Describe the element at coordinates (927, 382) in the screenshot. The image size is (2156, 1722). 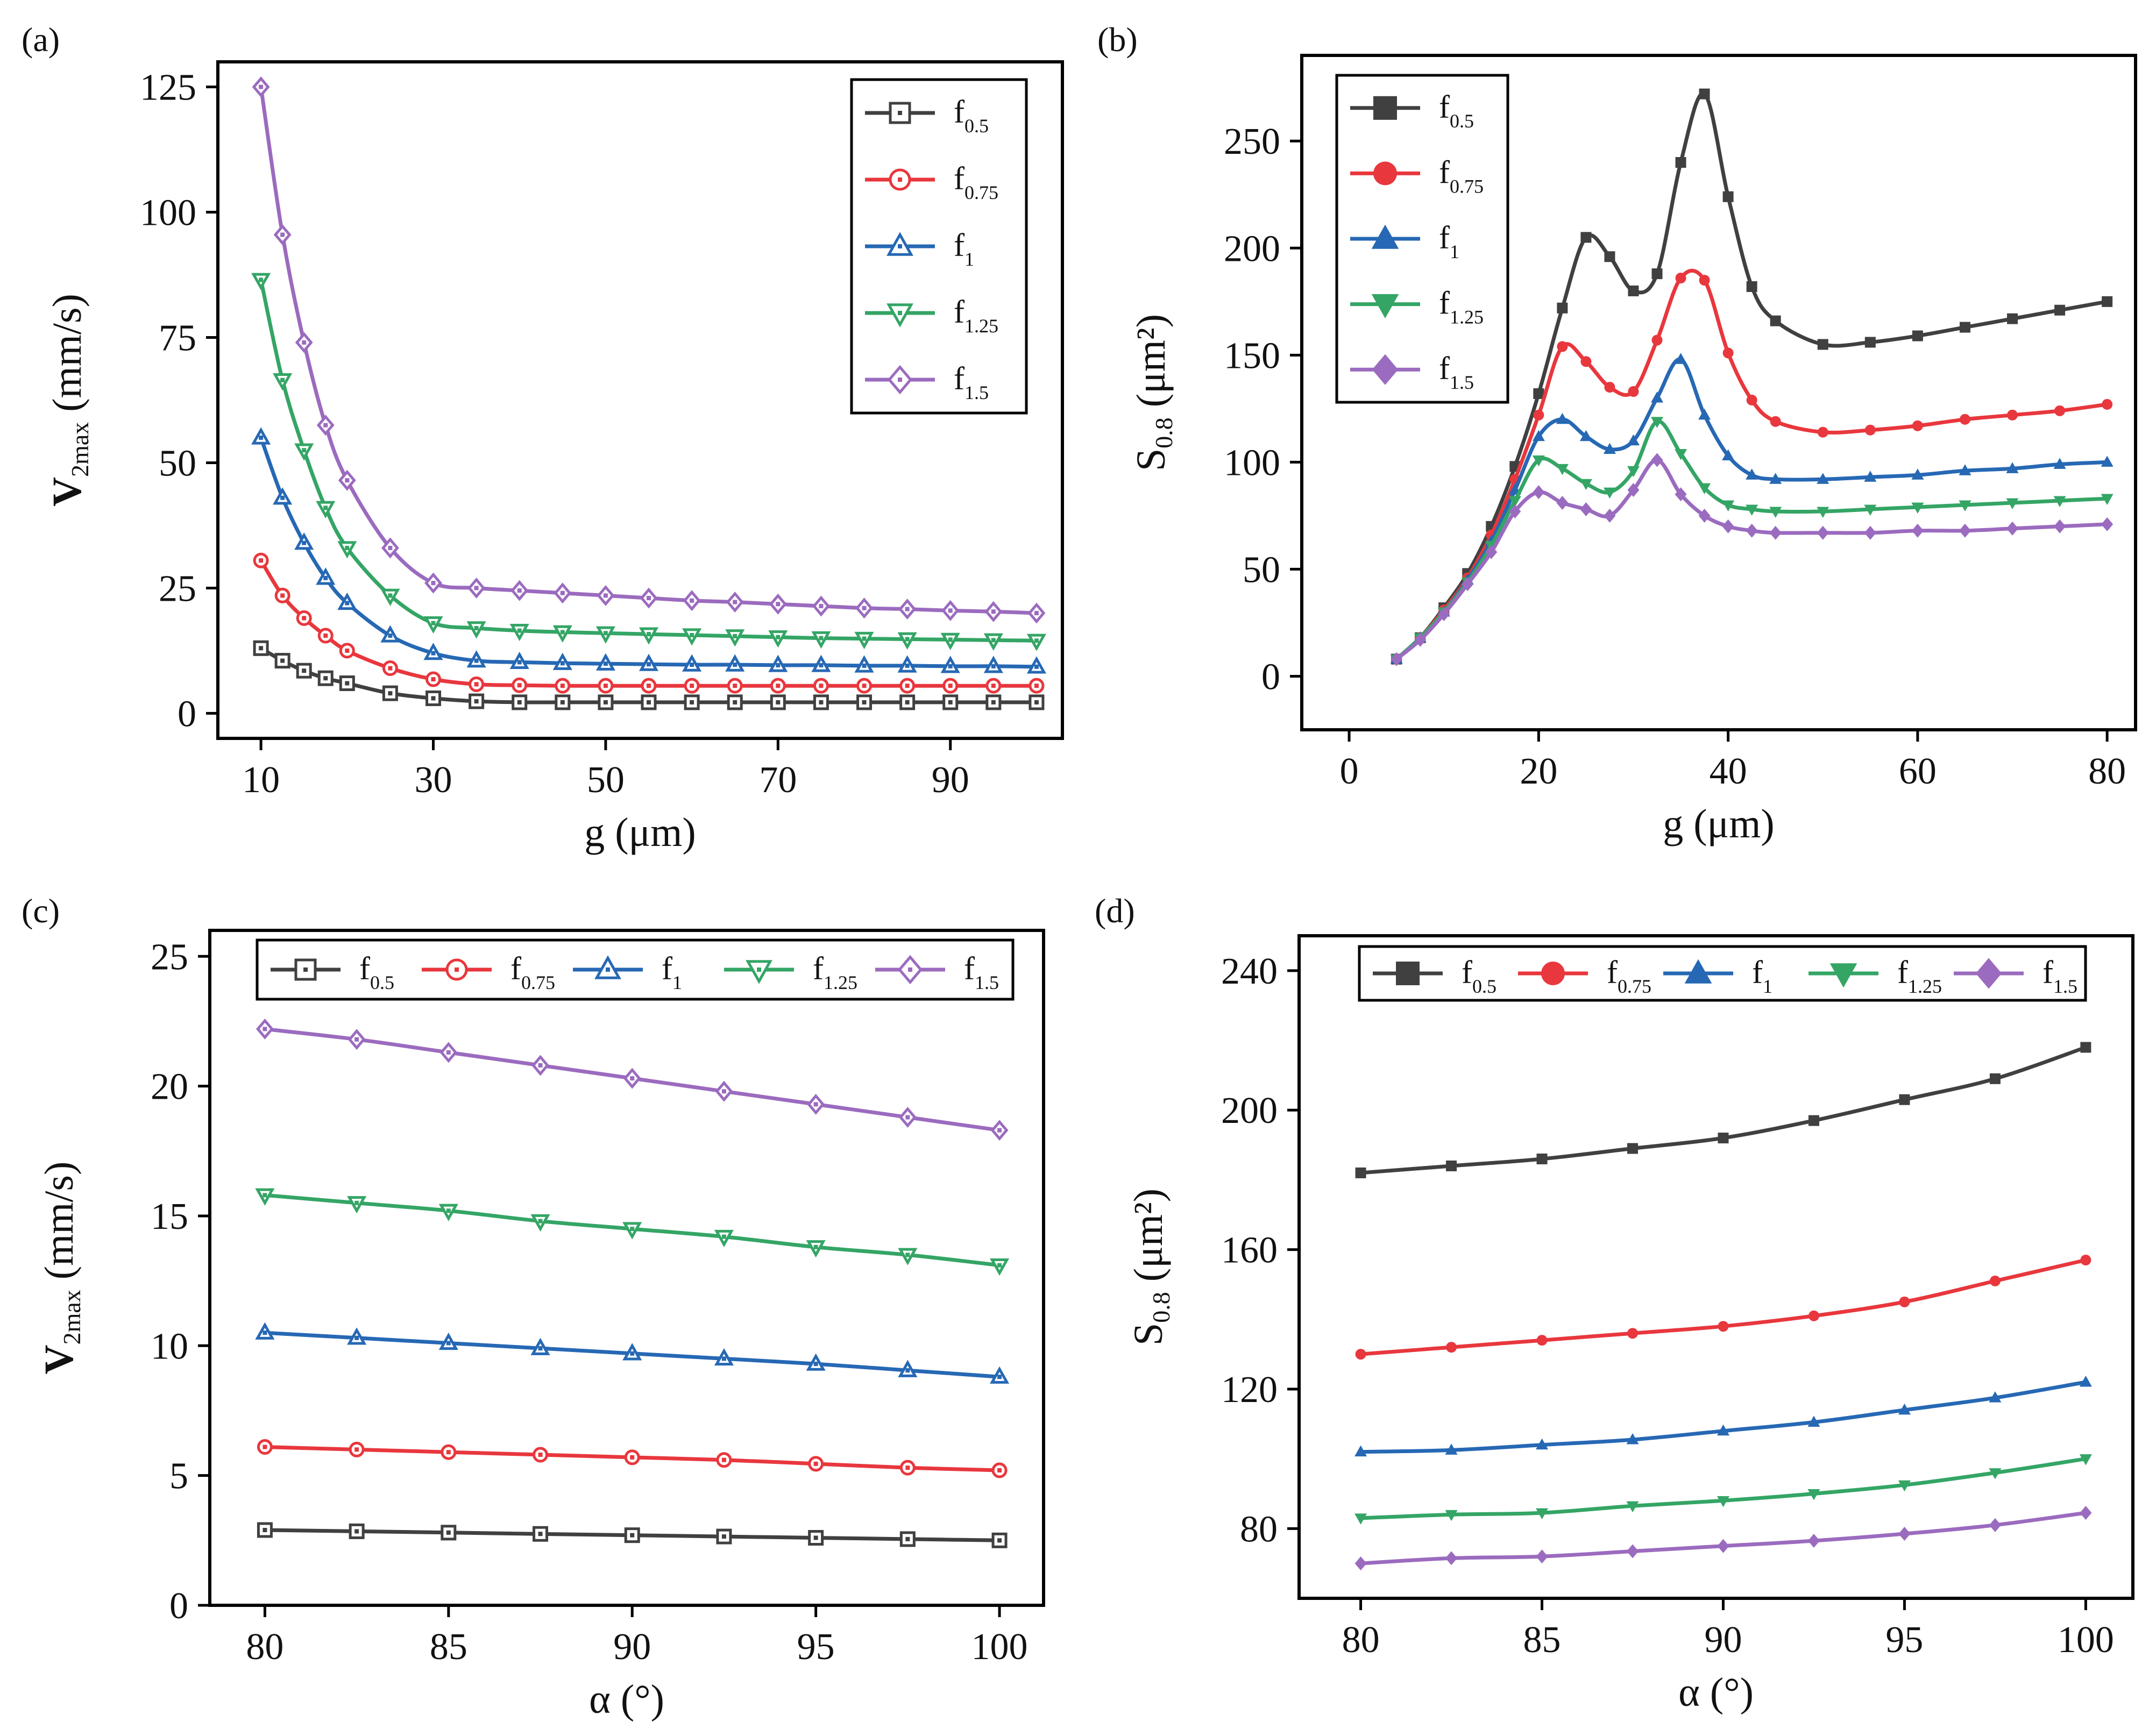
I see `legend-item-f1.5: f1.5` at that location.